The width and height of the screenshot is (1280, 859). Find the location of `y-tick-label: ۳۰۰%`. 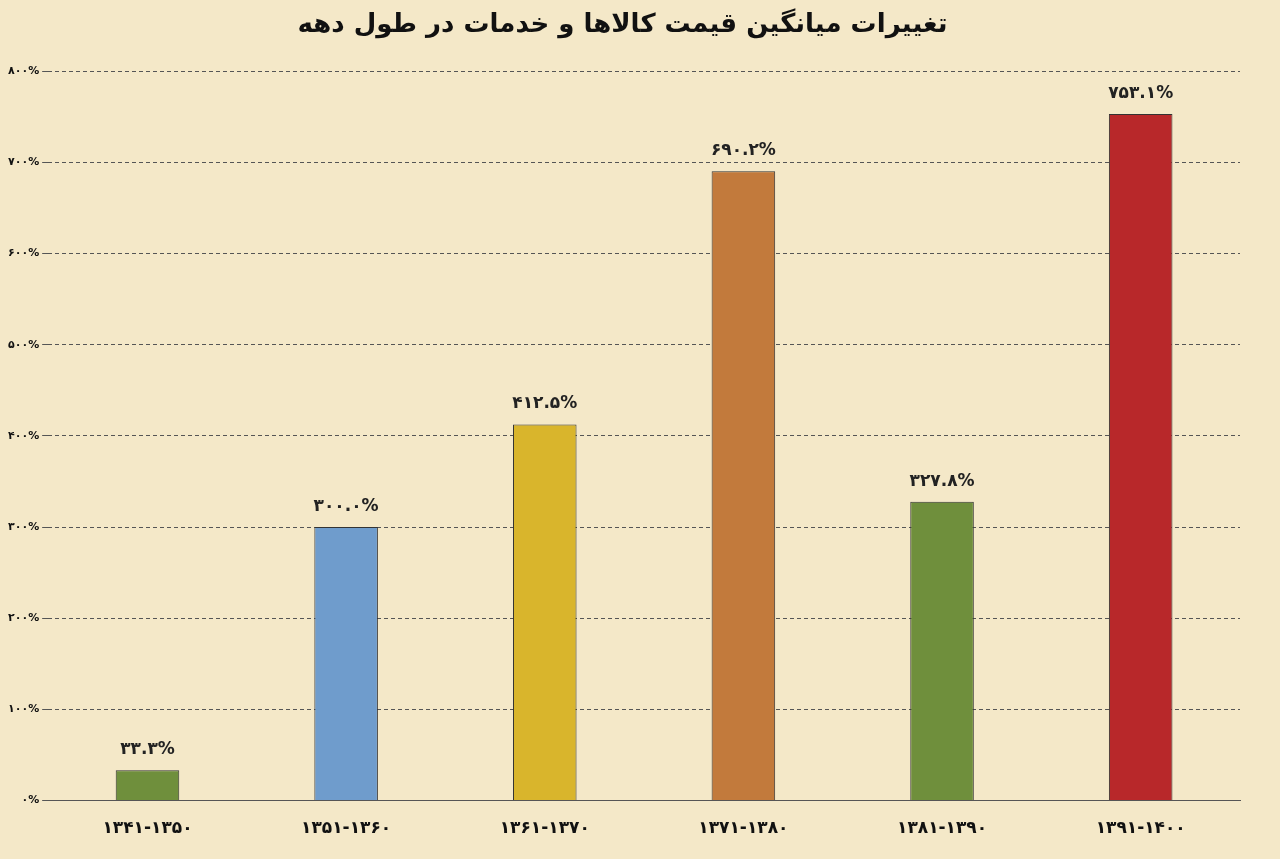

y-tick-label: ۳۰۰% is located at coordinates (23, 526).